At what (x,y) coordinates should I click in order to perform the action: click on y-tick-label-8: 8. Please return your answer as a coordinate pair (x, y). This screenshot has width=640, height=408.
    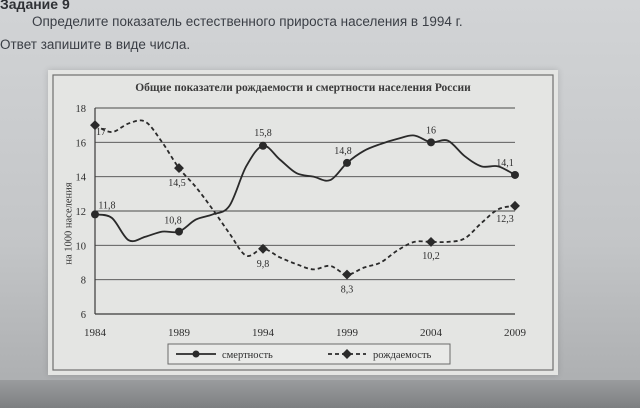
    Looking at the image, I should click on (83, 281).